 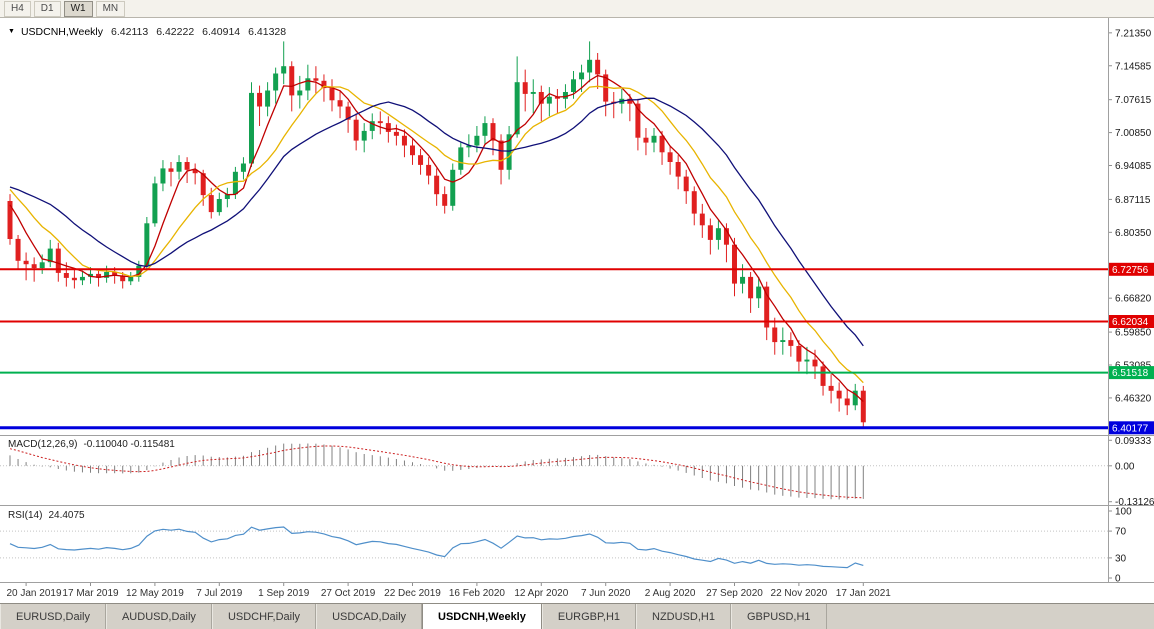 I want to click on rsi-name: RSI(14), so click(x=25, y=515).